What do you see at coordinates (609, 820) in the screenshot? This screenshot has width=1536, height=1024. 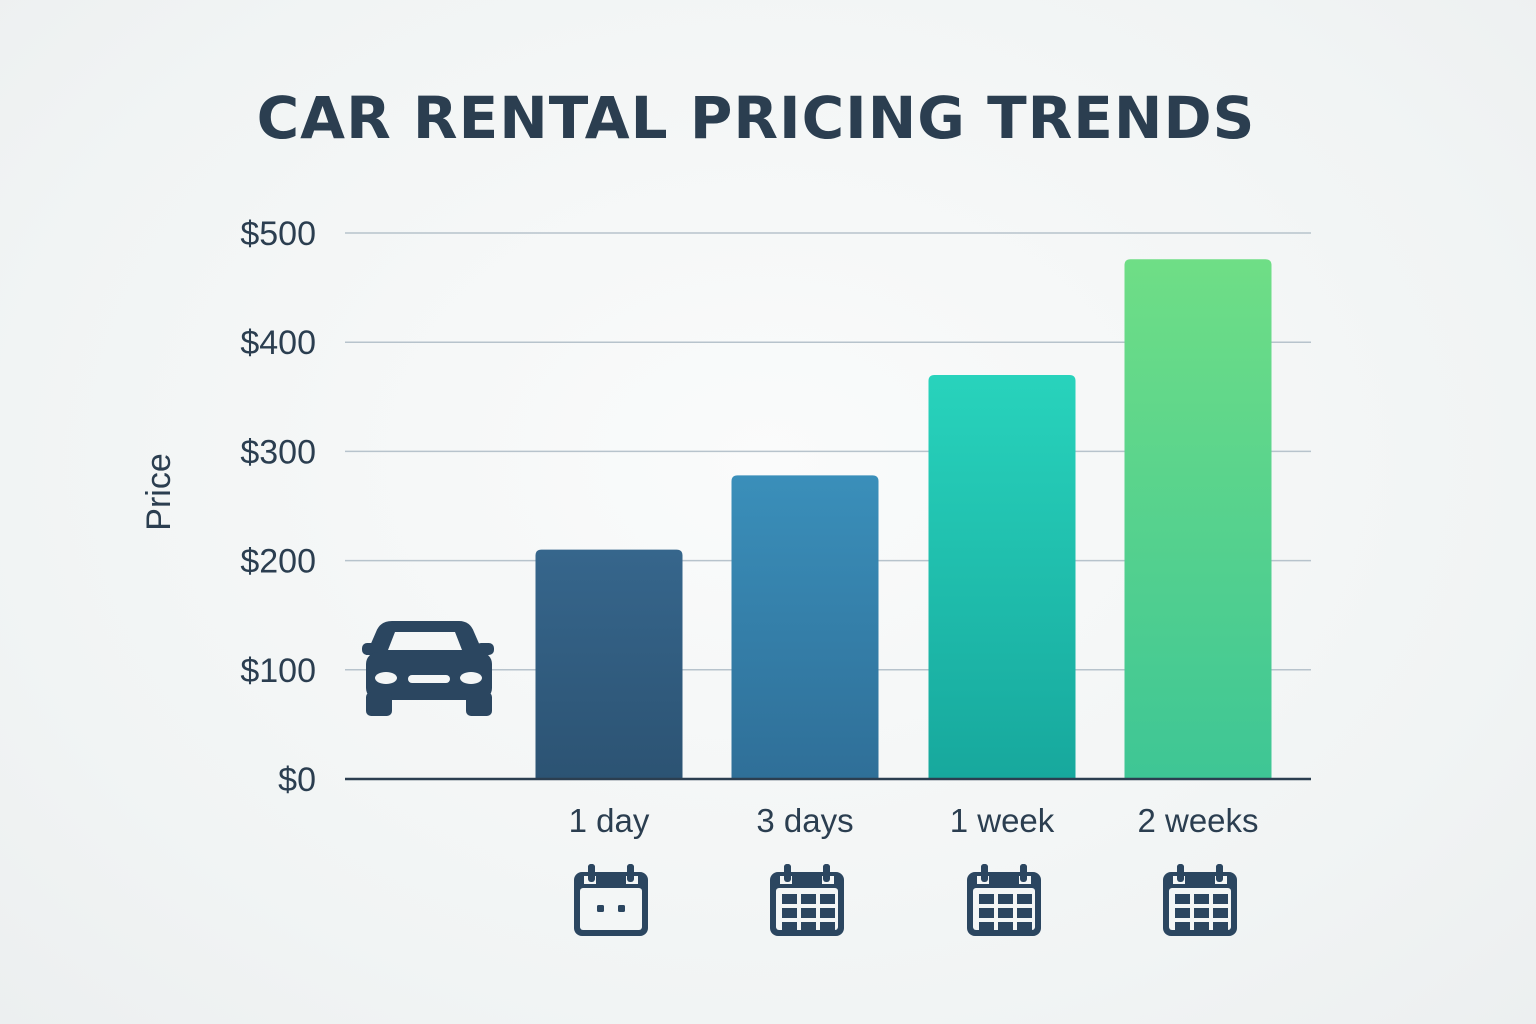 I see `x-tick-label: 1 day` at bounding box center [609, 820].